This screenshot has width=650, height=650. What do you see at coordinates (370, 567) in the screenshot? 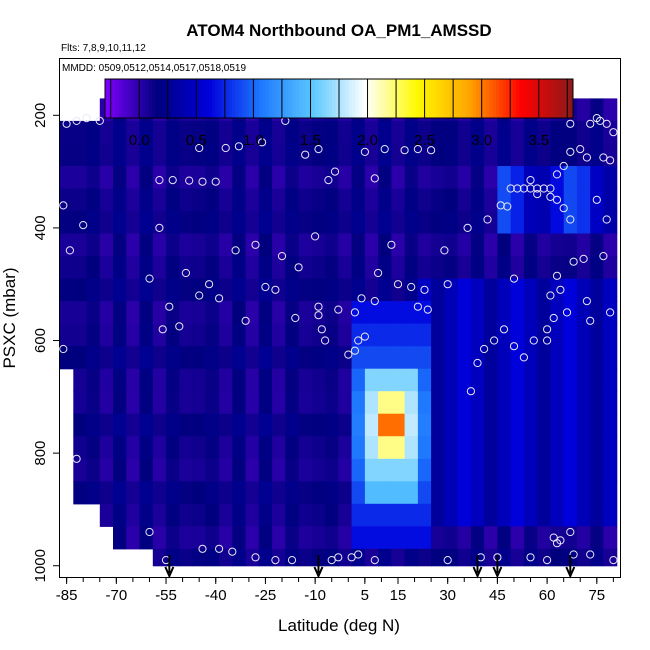
I see `flight-arrows` at bounding box center [370, 567].